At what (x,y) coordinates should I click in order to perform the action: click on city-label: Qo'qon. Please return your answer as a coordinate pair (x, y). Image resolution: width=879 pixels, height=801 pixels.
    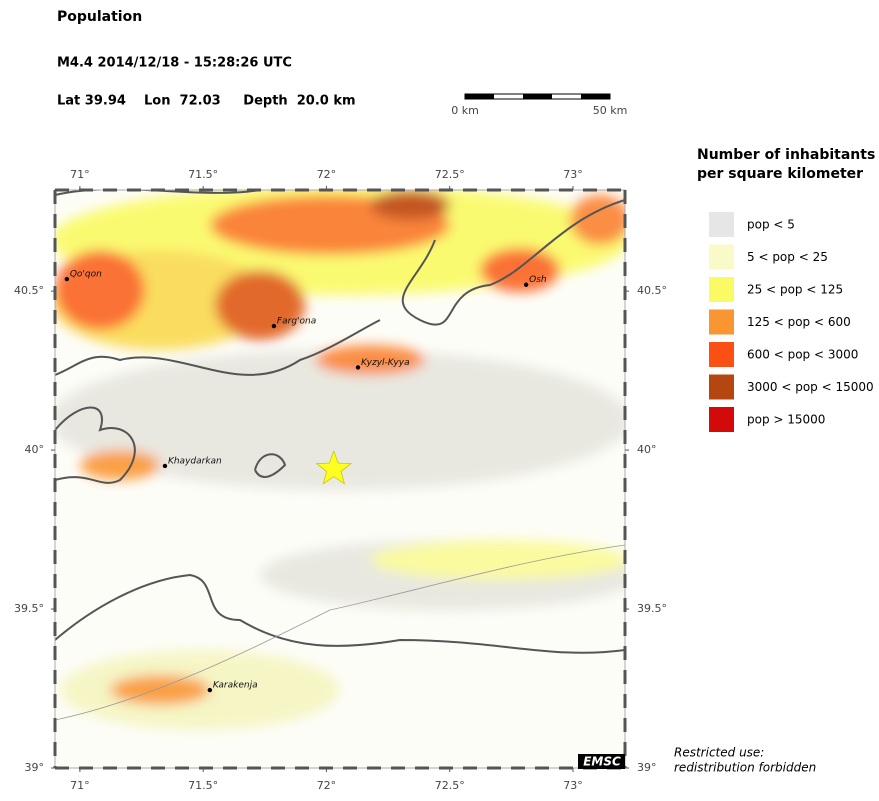
    Looking at the image, I should click on (86, 275).